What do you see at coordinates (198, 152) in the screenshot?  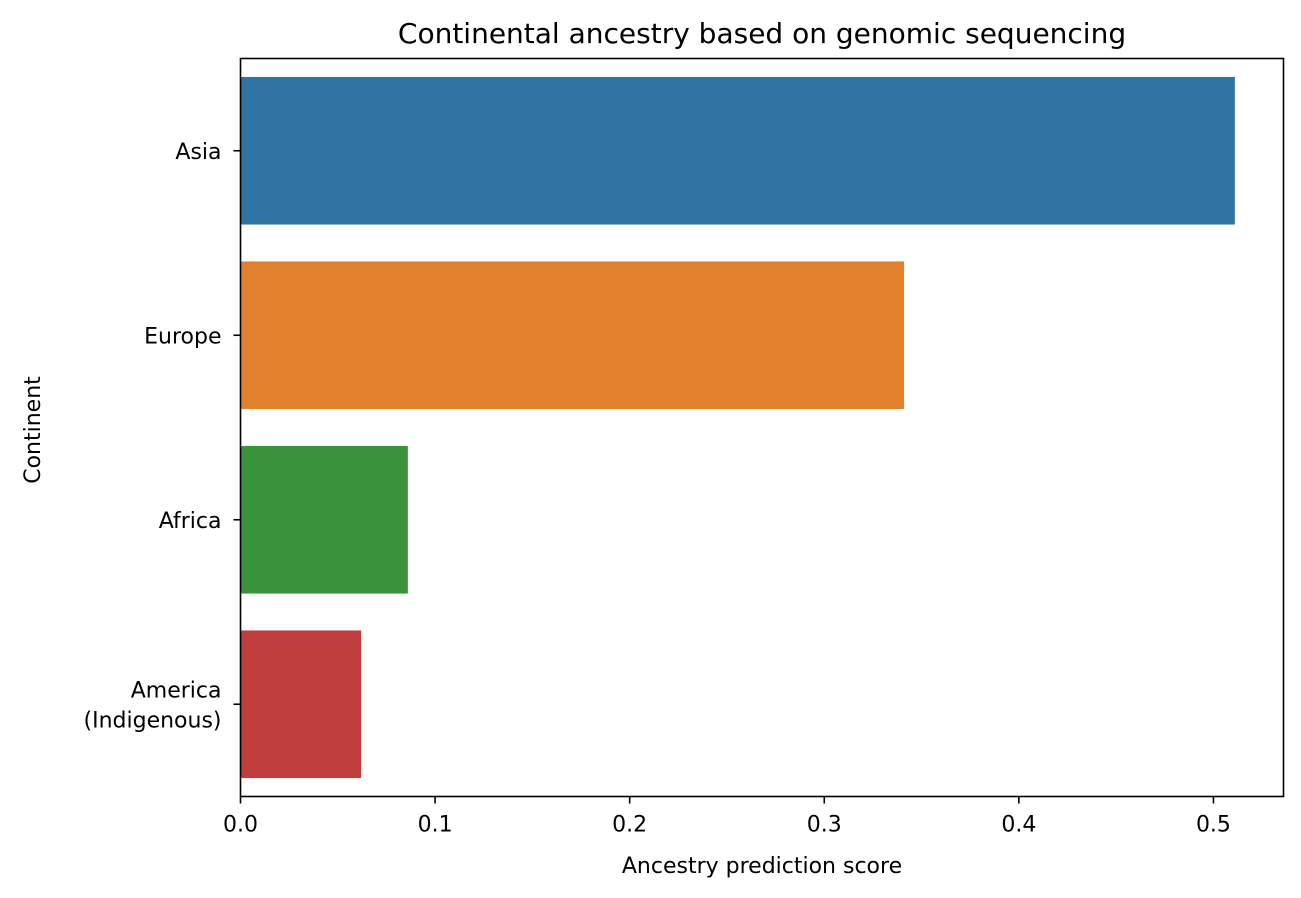 I see `y-tick-label: Asia` at bounding box center [198, 152].